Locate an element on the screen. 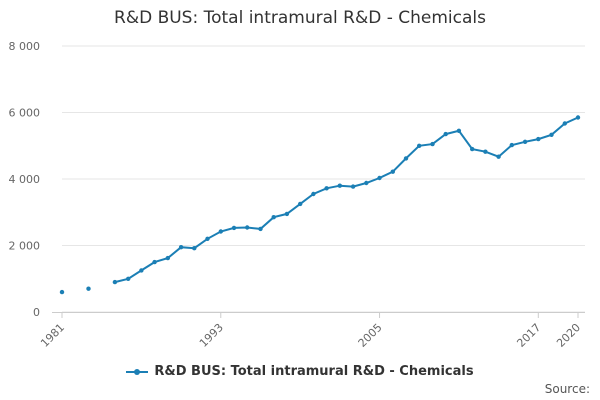 The image size is (600, 400). x-tick-label: 2005 is located at coordinates (370, 335).